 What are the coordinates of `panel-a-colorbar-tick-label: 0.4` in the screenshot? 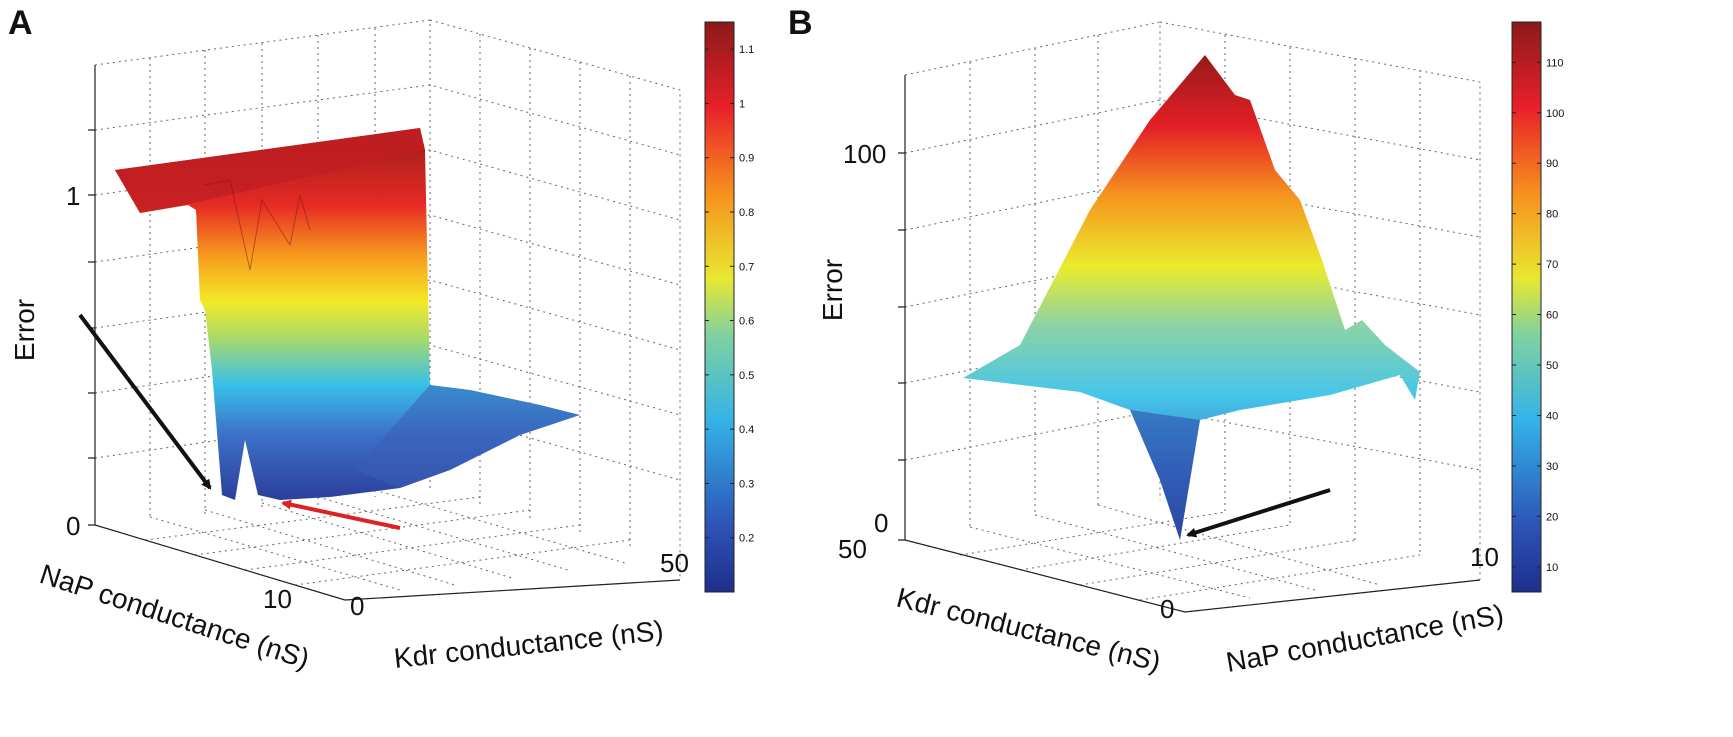 It's located at (746, 430).